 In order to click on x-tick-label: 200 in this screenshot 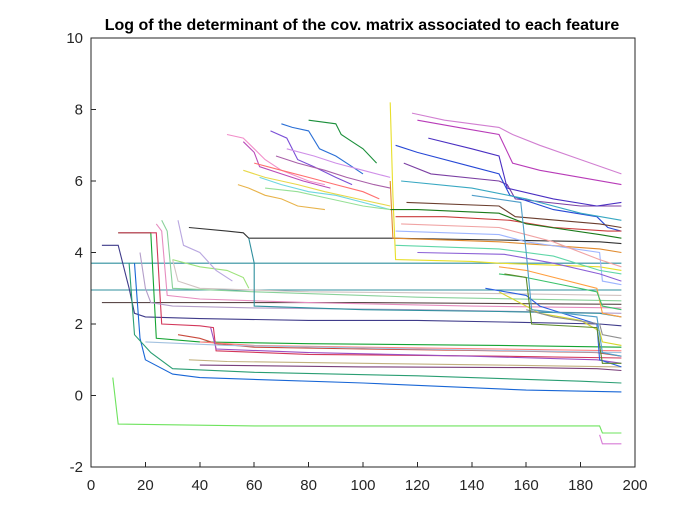, I will do `click(634, 485)`.